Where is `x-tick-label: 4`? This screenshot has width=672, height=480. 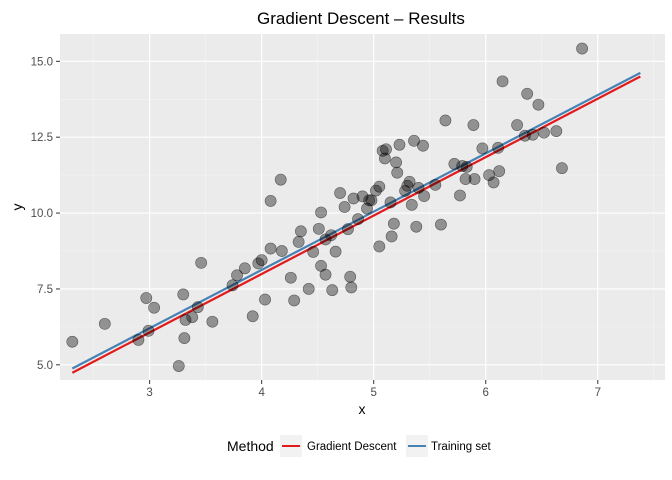 x-tick-label: 4 is located at coordinates (261, 393).